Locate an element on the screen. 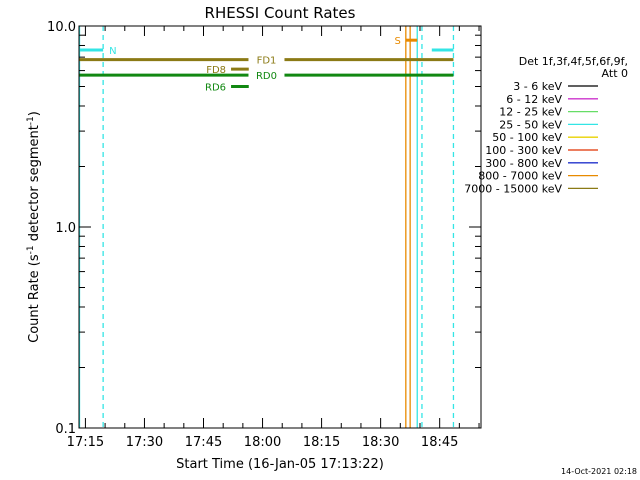 This screenshot has width=640, height=480. legend-entry-label: 7000 - 15000 keV is located at coordinates (513, 188).